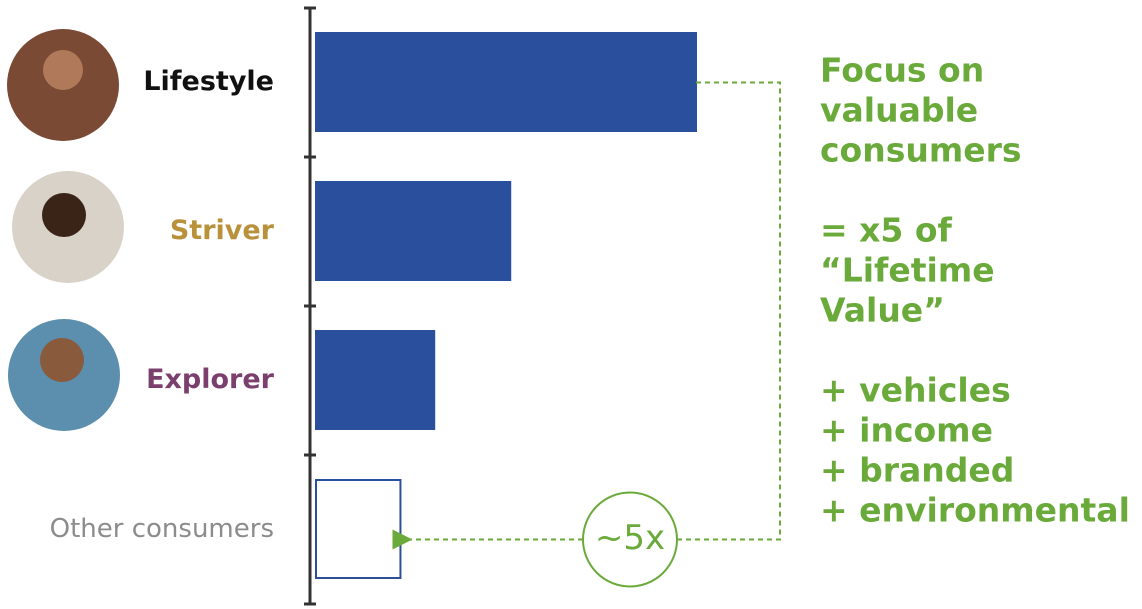 The height and width of the screenshot is (609, 1142). I want to click on annotation-text: “Lifetime, so click(907, 270).